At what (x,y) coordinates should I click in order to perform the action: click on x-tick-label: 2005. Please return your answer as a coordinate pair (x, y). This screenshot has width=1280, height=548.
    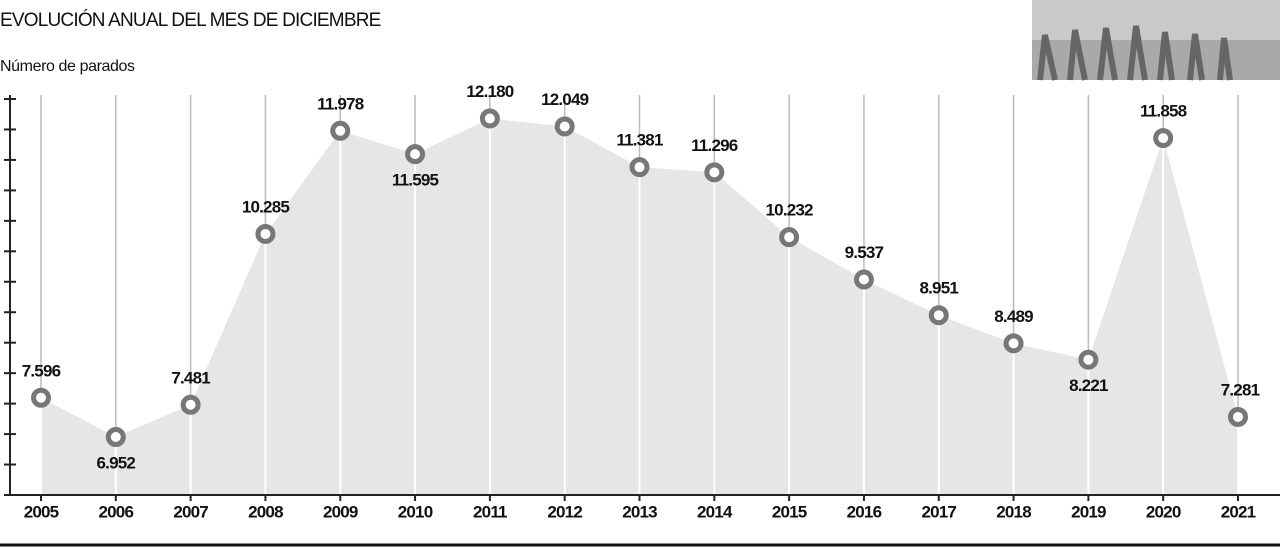
    Looking at the image, I should click on (41, 511).